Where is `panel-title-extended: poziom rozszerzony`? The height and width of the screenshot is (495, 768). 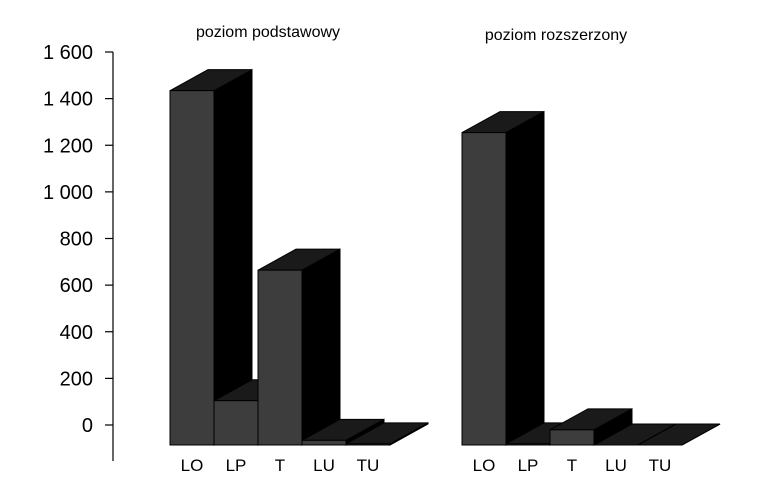
panel-title-extended: poziom rozszerzony is located at coordinates (556, 35).